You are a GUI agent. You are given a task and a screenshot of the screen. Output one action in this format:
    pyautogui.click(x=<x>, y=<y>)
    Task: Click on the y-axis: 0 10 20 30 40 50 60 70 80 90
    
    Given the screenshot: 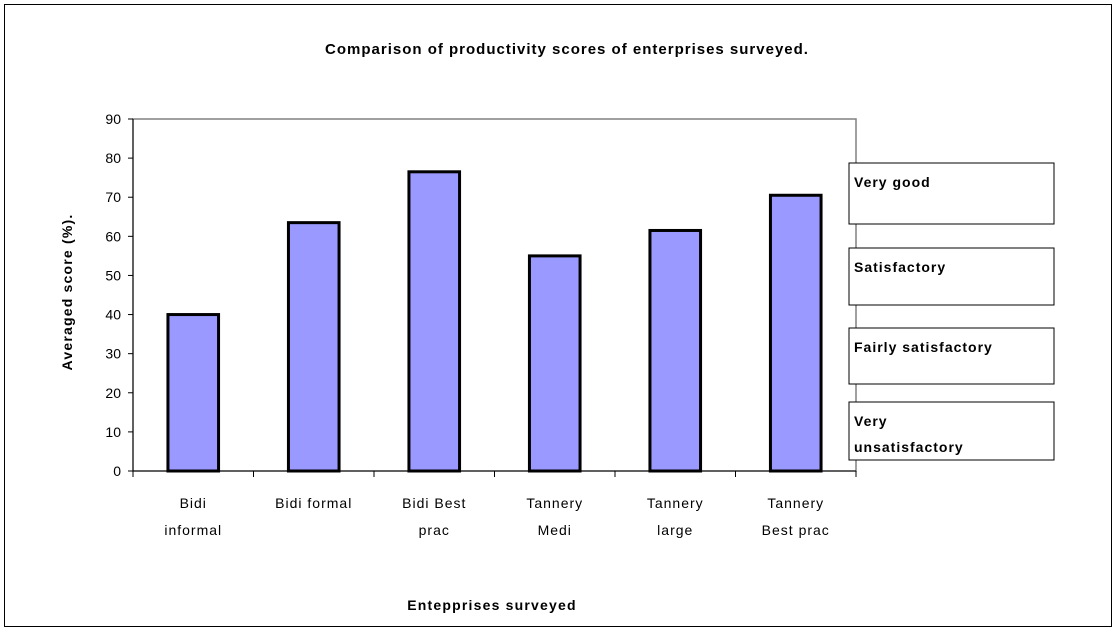 What is the action you would take?
    pyautogui.click(x=119, y=295)
    